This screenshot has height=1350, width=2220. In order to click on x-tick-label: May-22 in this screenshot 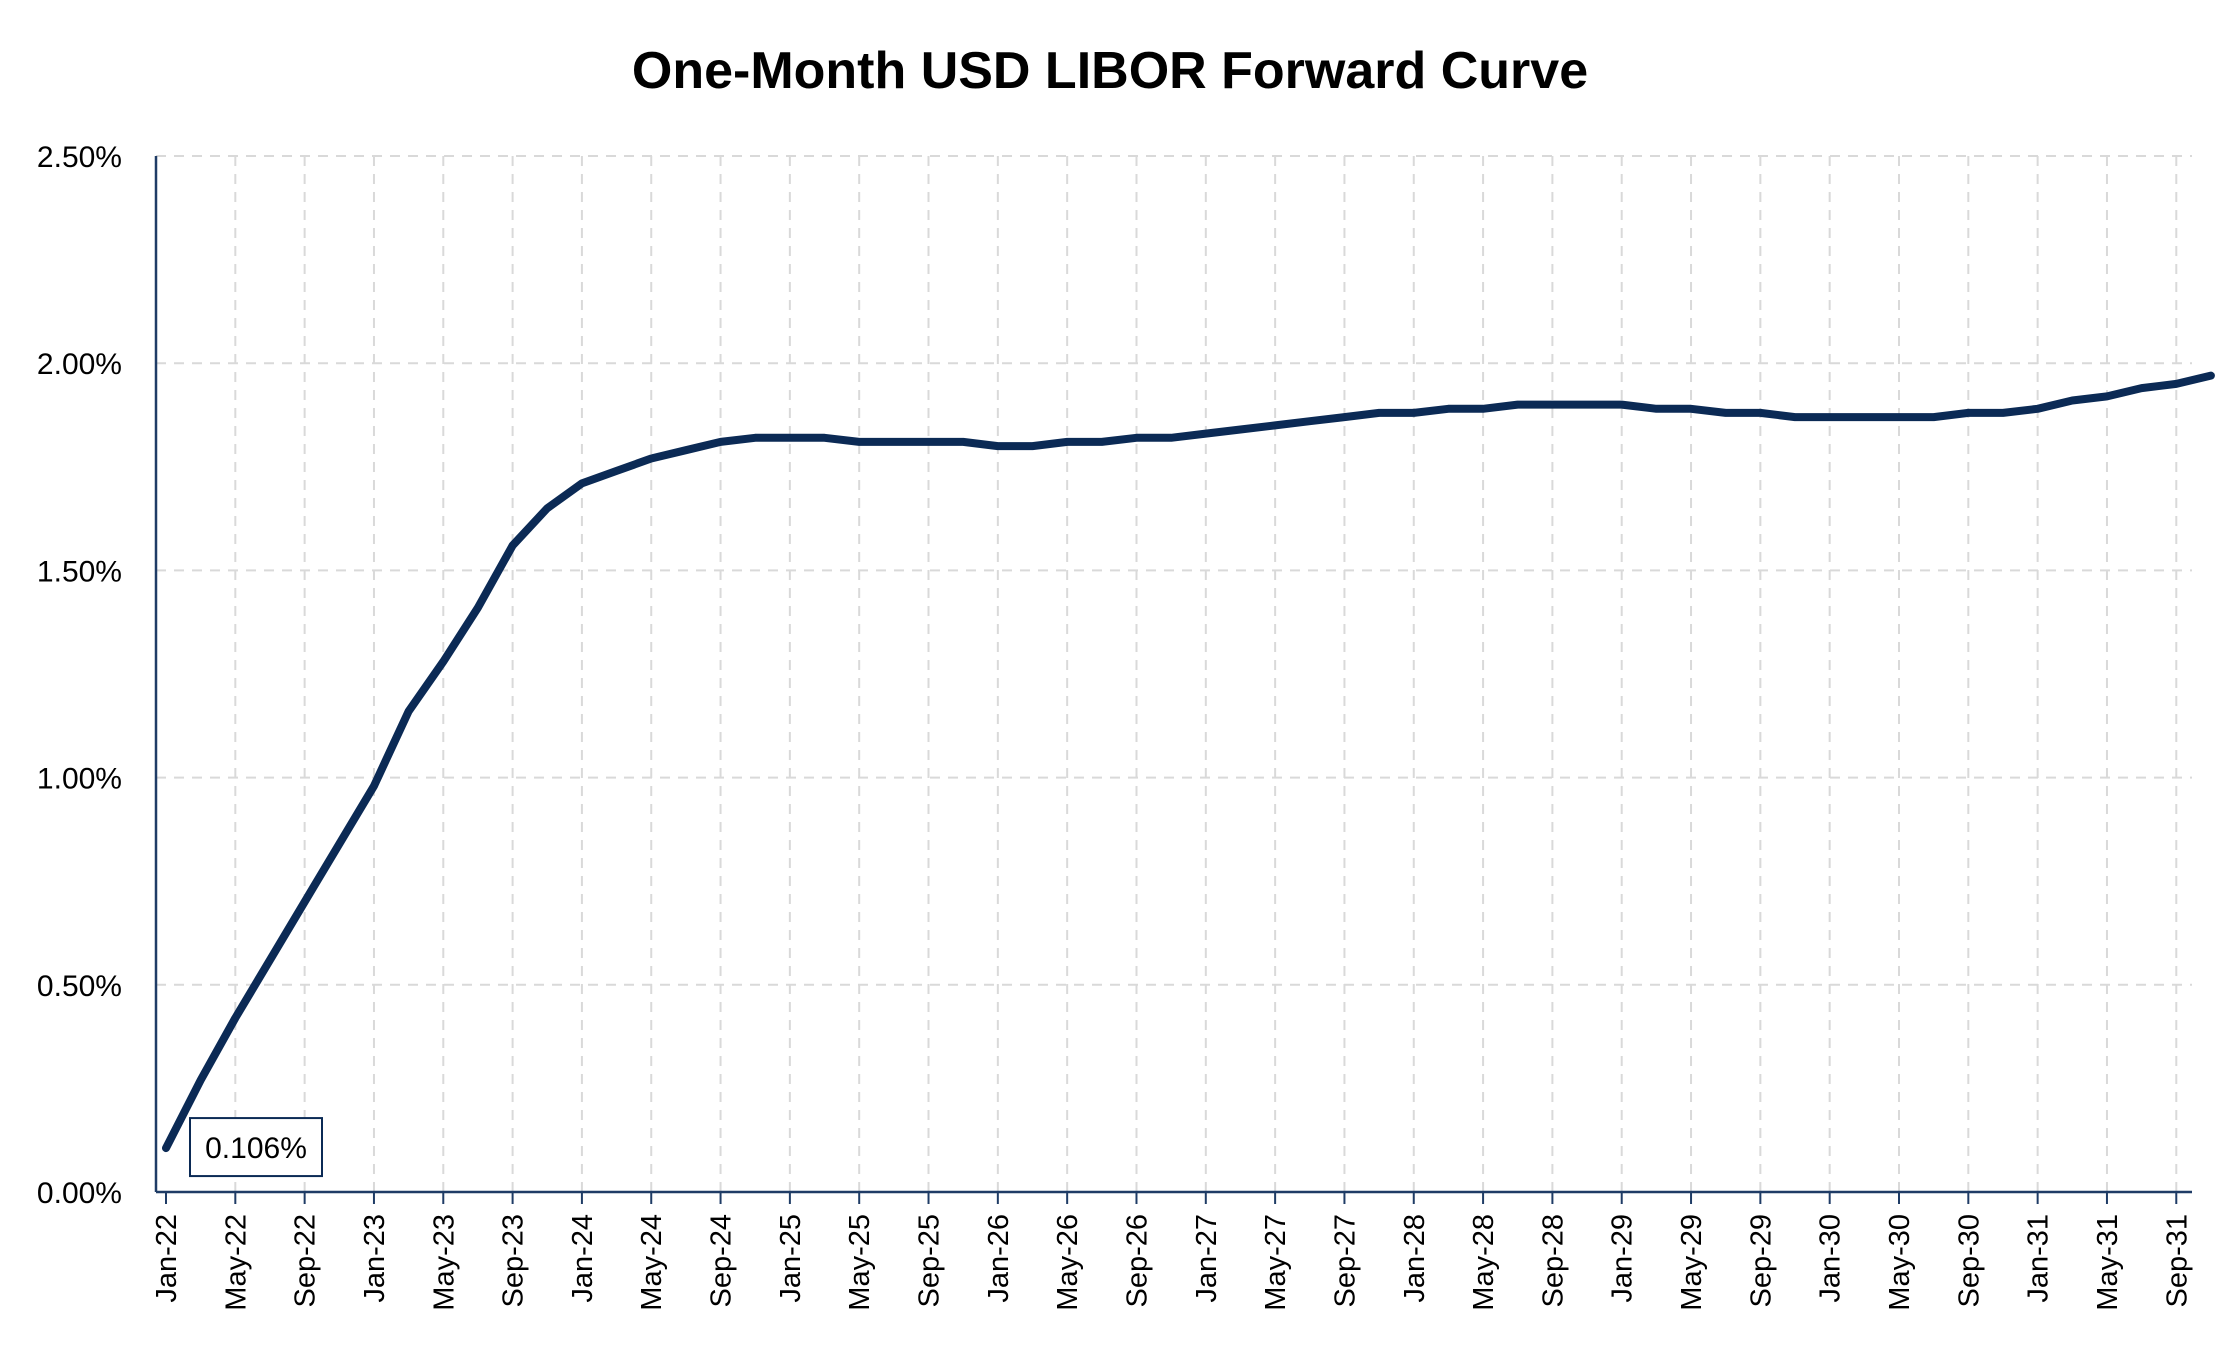, I will do `click(236, 1262)`.